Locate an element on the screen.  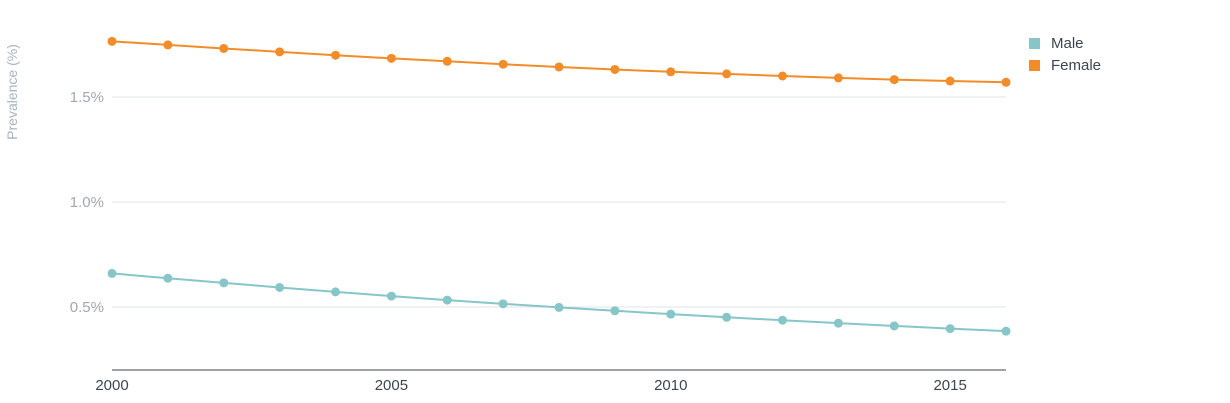
y-tick-label: 1.0% is located at coordinates (87, 202).